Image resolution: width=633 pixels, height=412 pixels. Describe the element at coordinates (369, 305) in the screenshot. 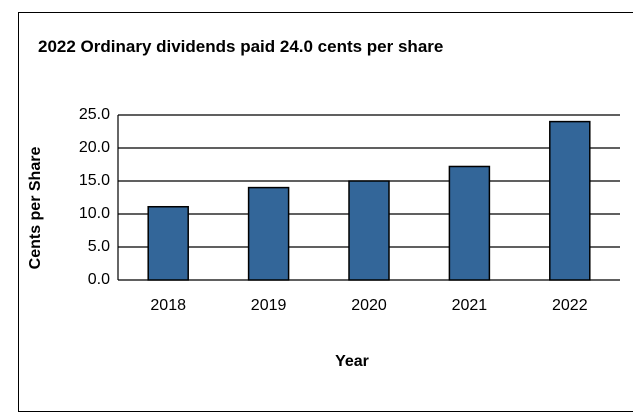

I see `x-tick-label: 2020` at that location.